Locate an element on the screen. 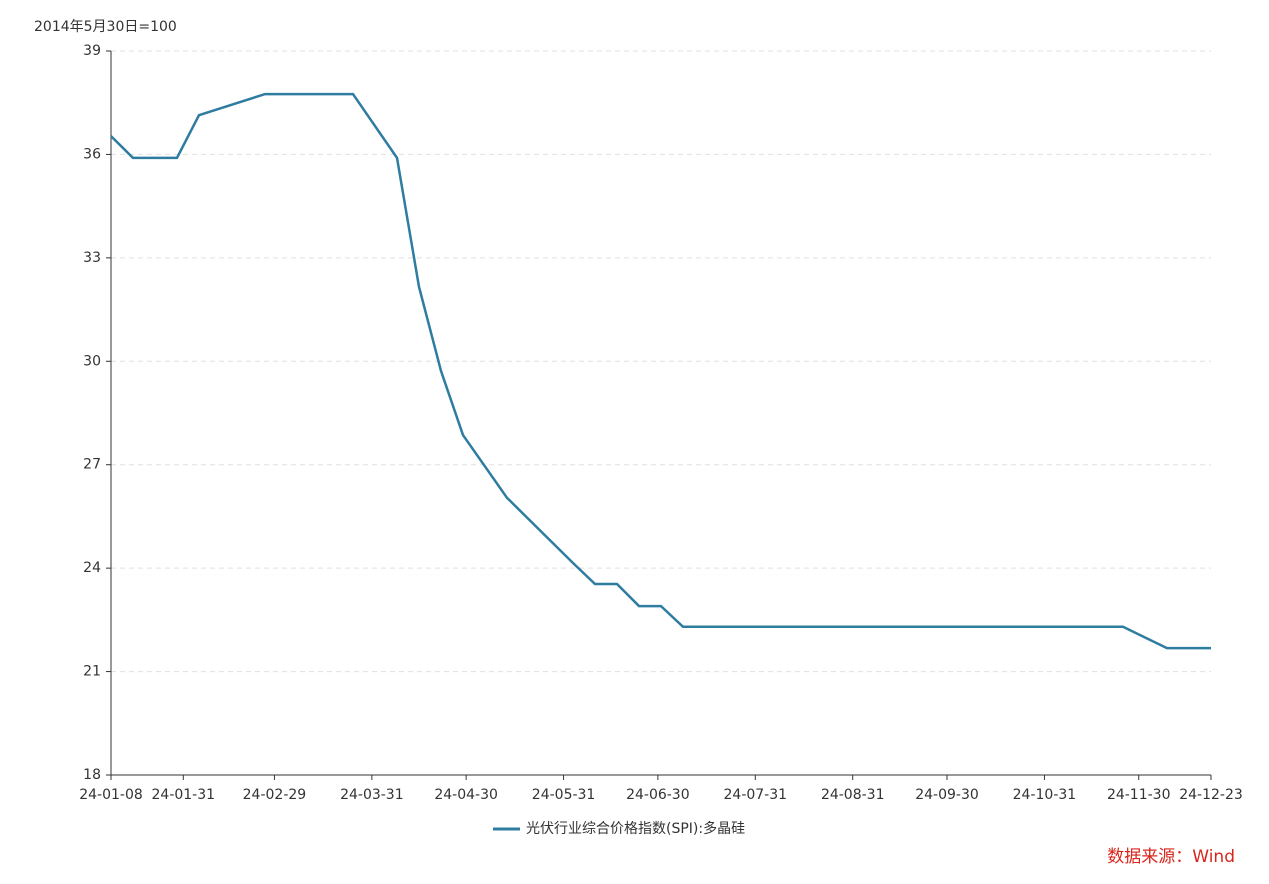 The height and width of the screenshot is (884, 1269). subtitle: 2014年5月30日=100 is located at coordinates (105, 27).